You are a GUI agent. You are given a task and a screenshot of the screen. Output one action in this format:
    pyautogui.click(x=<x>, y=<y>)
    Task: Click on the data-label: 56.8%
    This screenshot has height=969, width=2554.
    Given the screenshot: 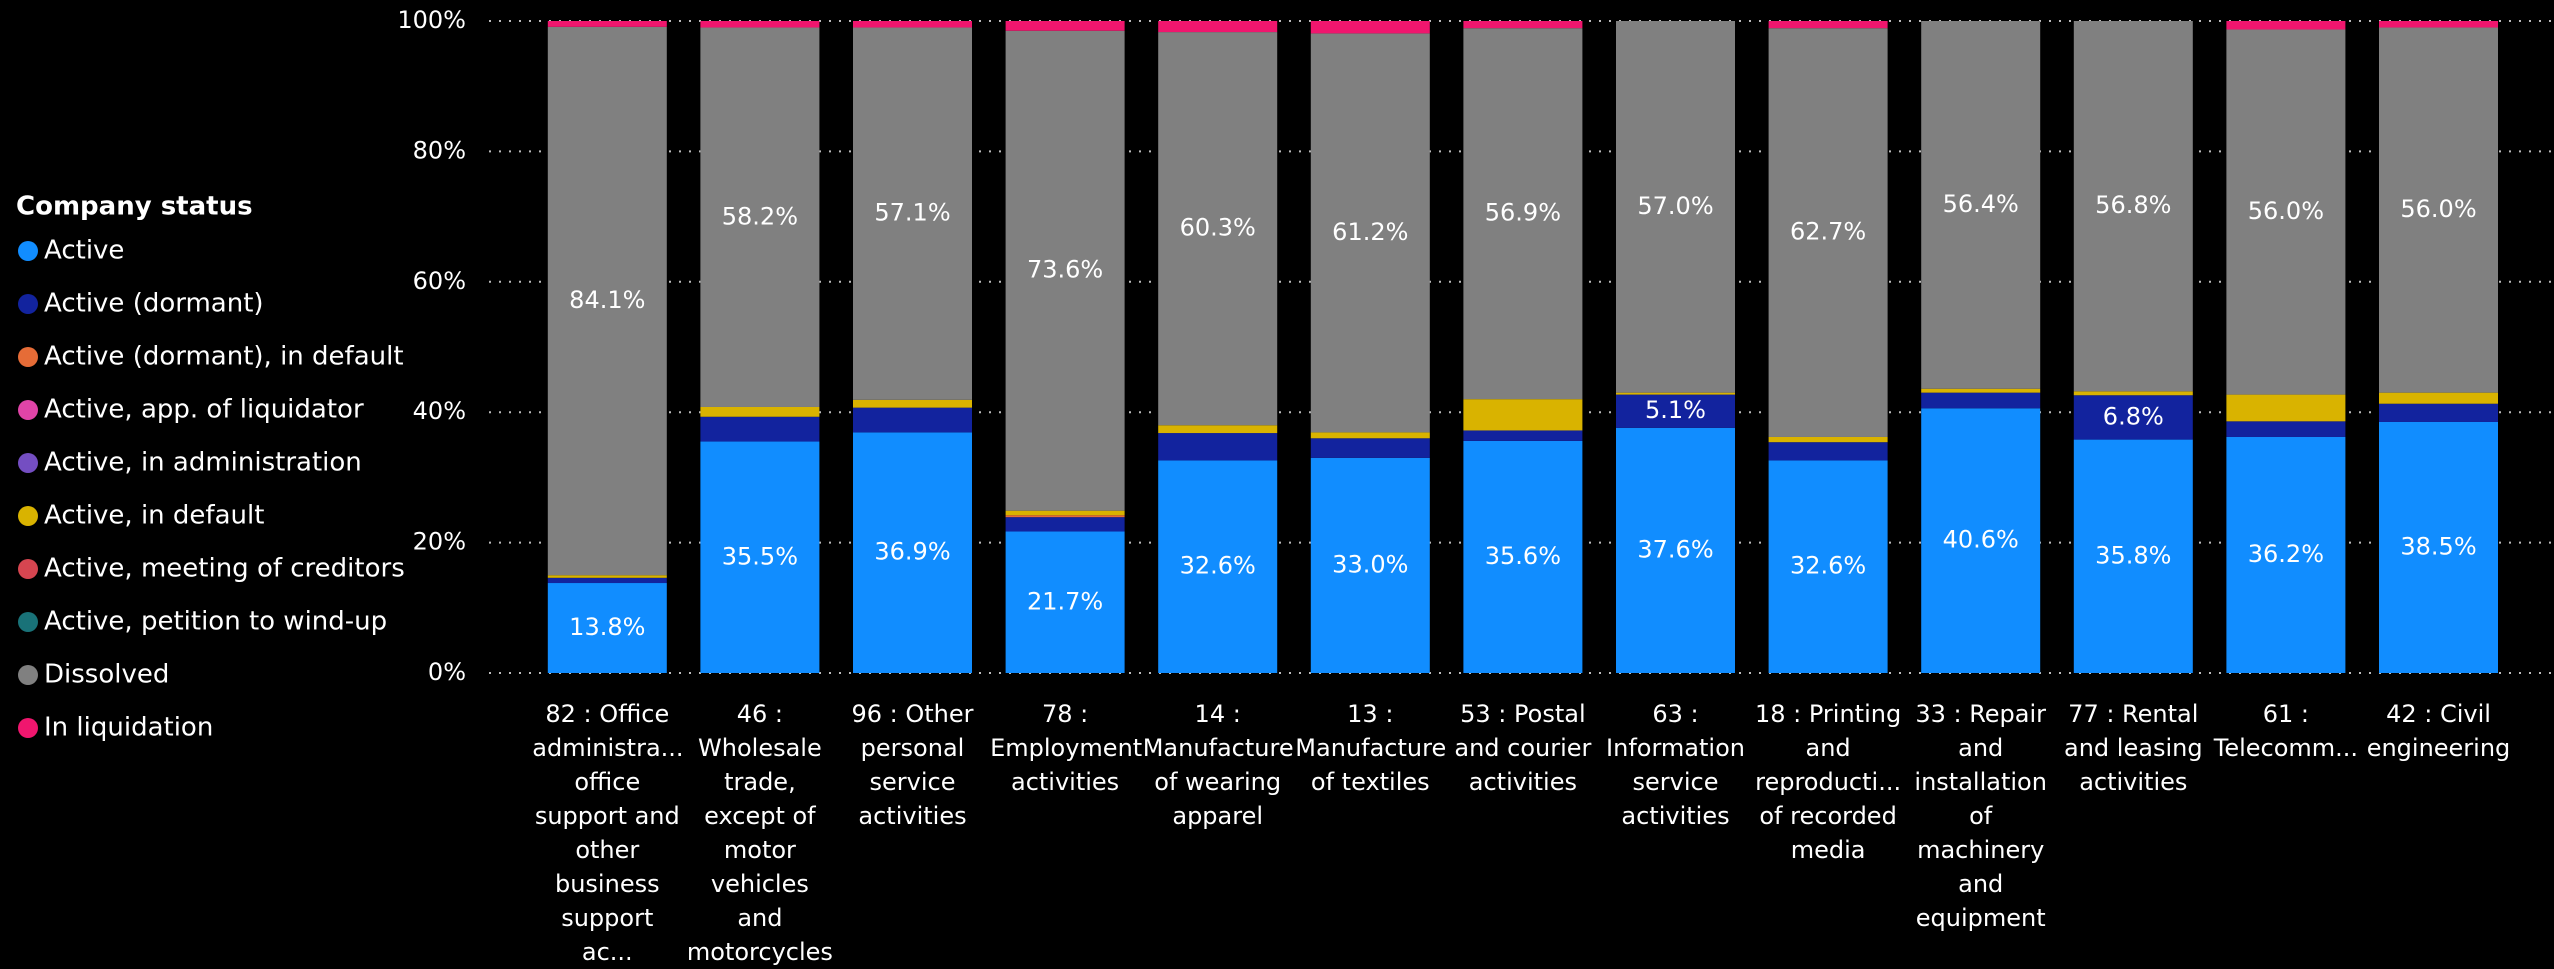 What is the action you would take?
    pyautogui.click(x=2133, y=205)
    